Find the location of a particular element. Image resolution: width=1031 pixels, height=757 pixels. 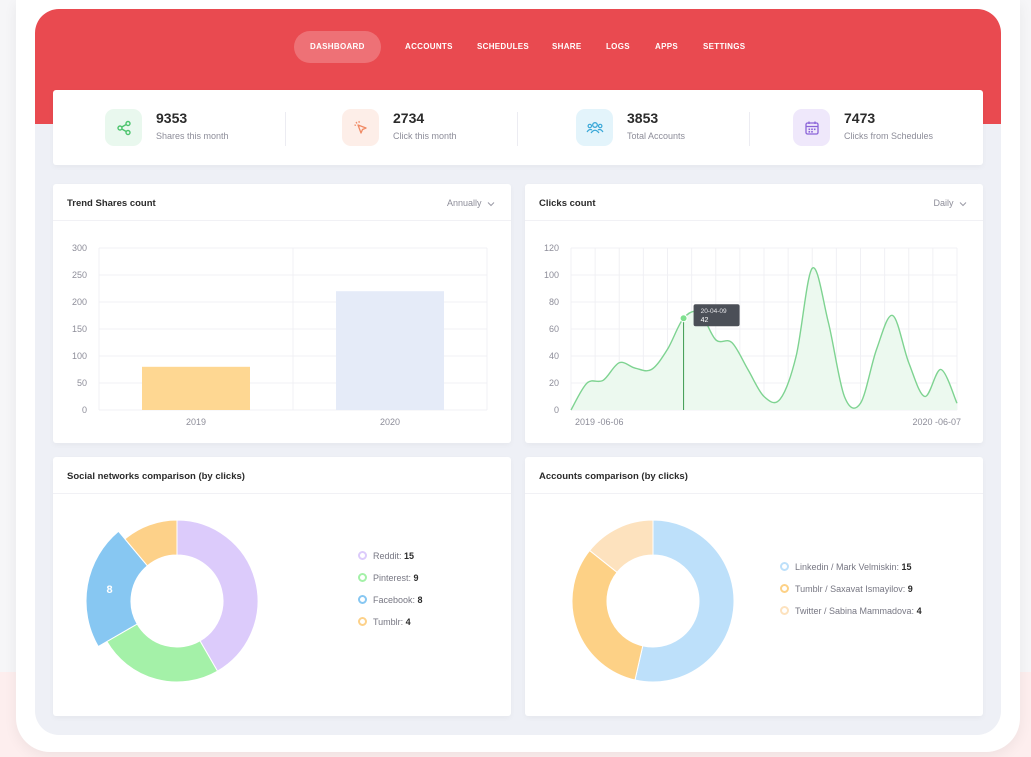

legend-label: Linkedin / Mark Velmiskin: is located at coordinates (848, 567).